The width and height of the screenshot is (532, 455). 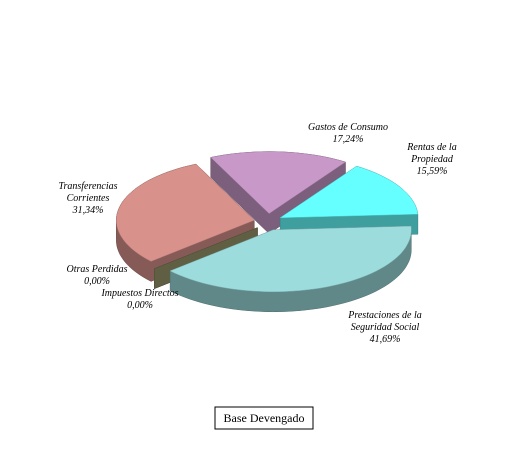 I want to click on value-label: 31,34%, so click(x=88, y=210).